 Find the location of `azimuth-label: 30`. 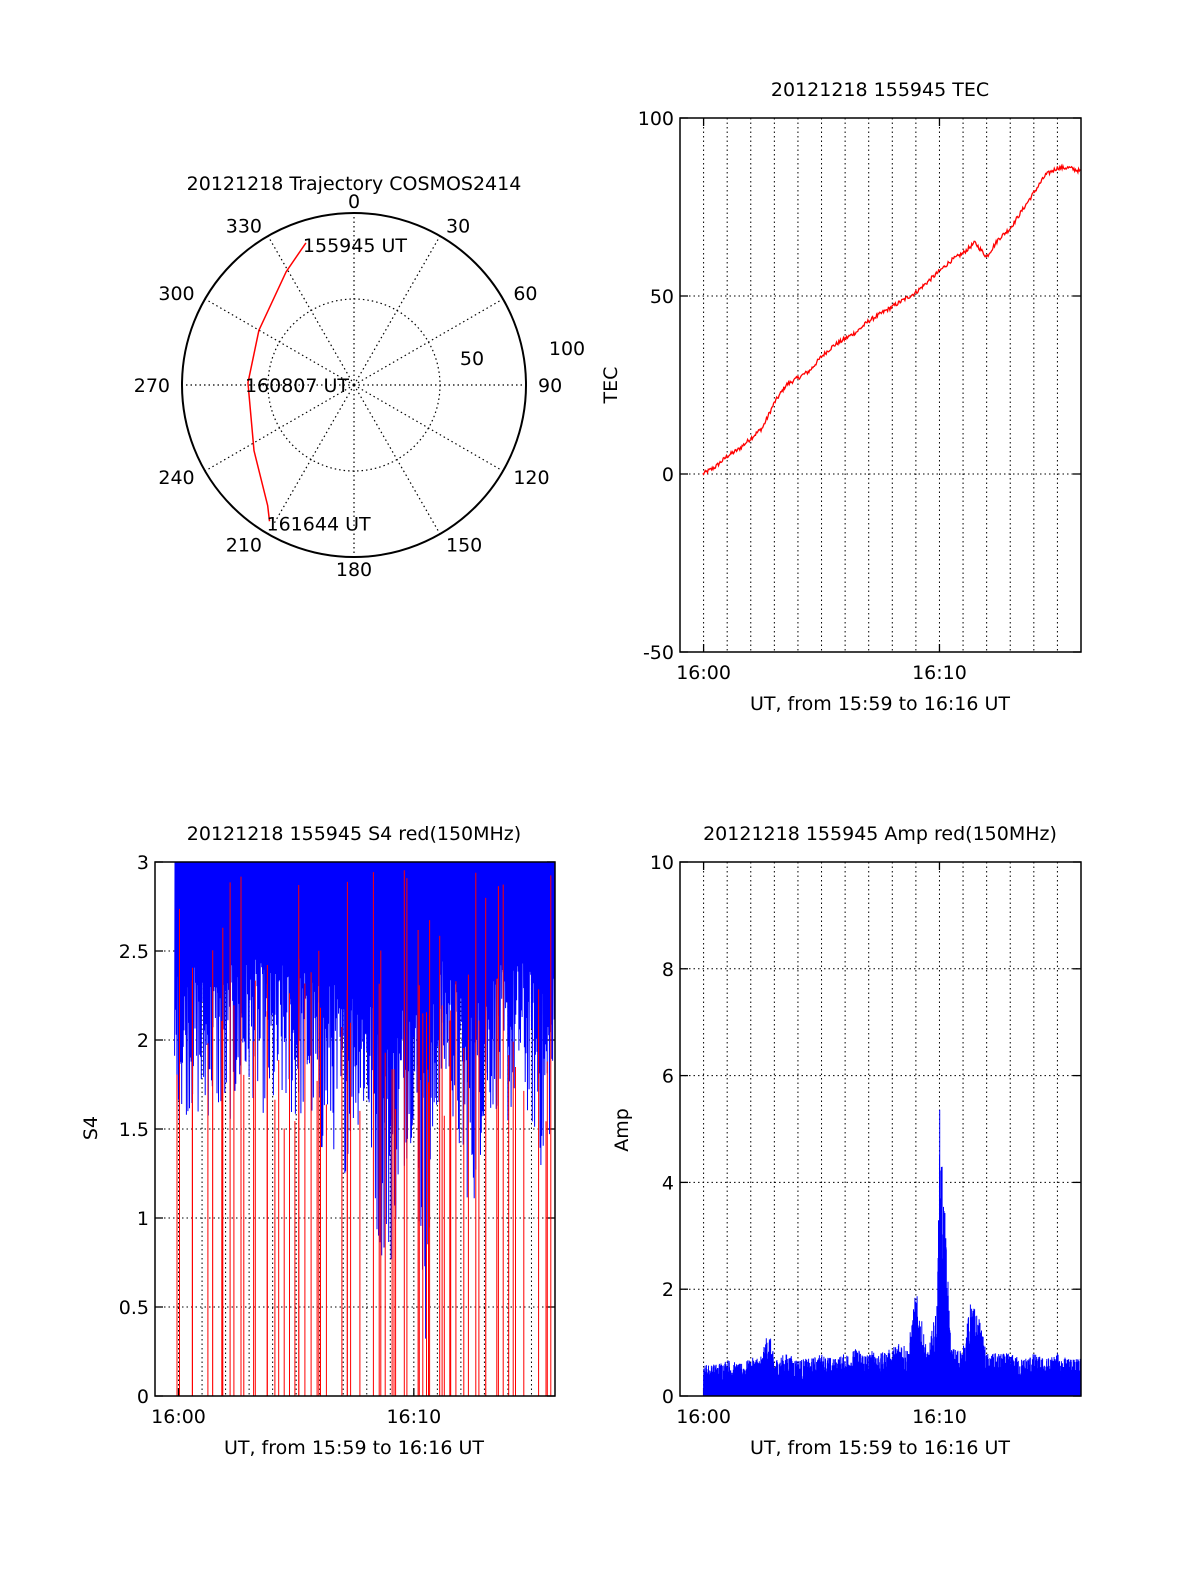

azimuth-label: 30 is located at coordinates (458, 227).